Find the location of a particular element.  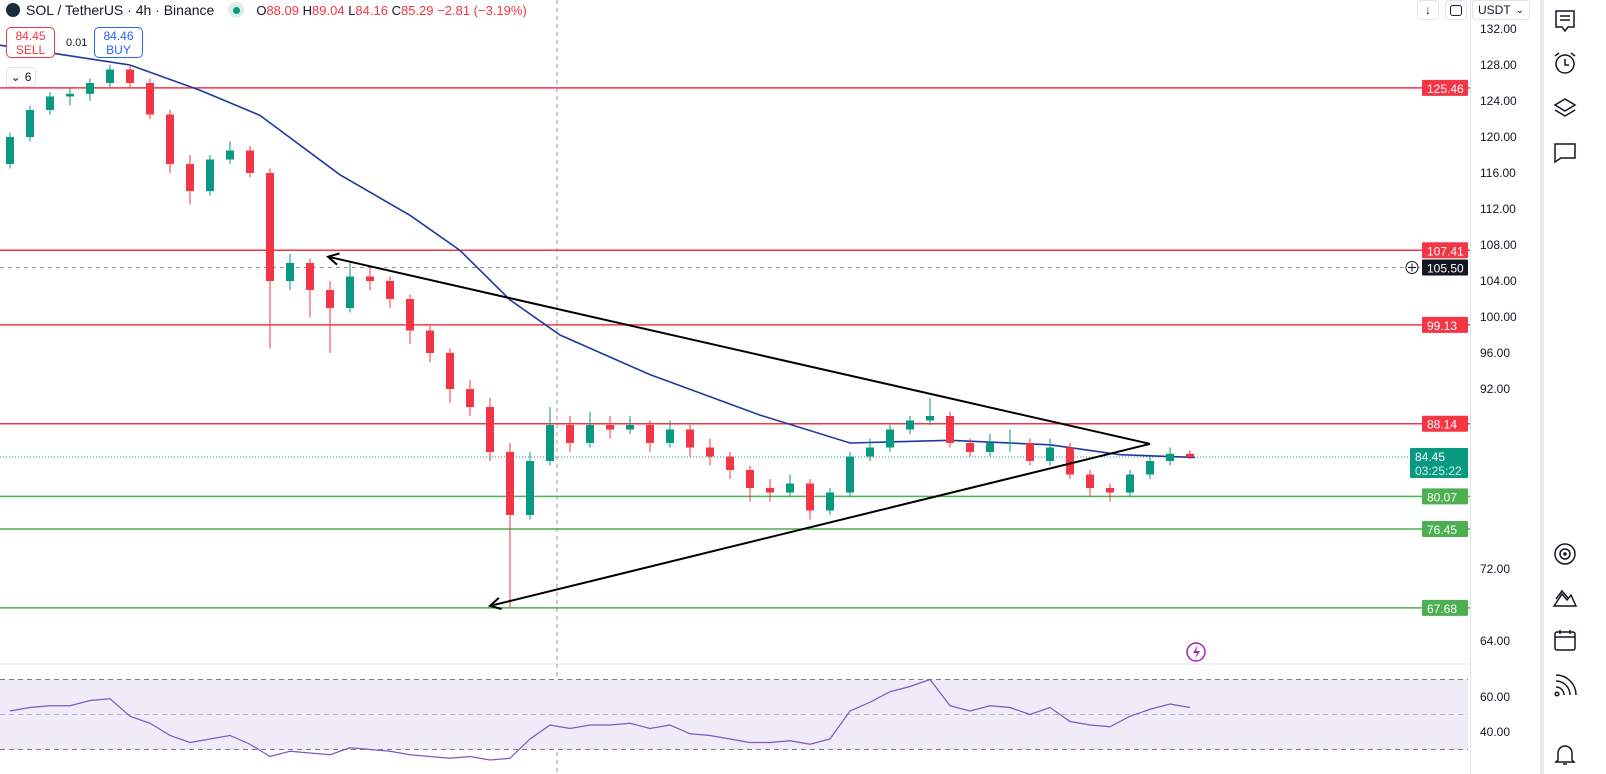

scroll-to-latest-button: ↓ is located at coordinates (1428, 10).